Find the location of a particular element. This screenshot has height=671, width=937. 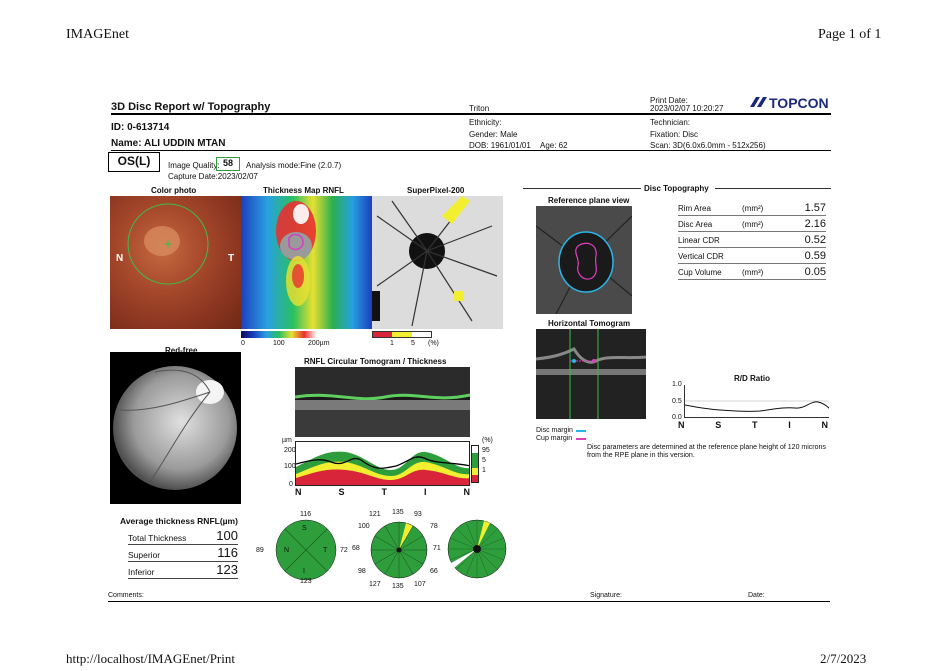

age: Age: 62 is located at coordinates (554, 145).